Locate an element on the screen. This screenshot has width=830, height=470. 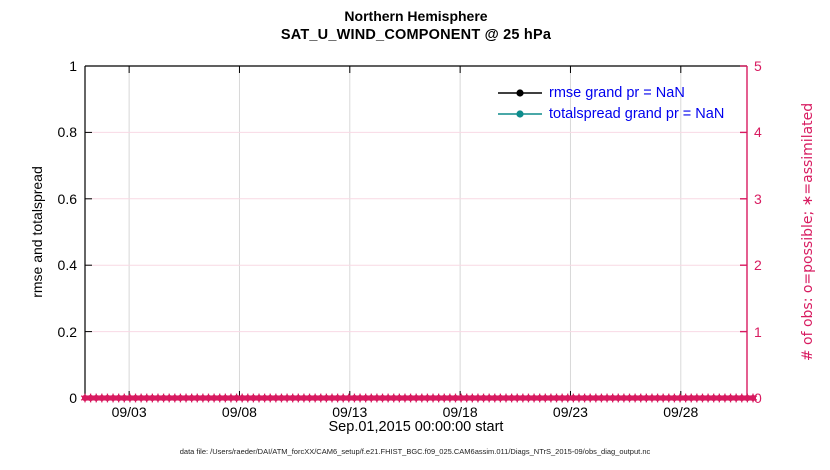
x-tick-label: 09/13 is located at coordinates (350, 412).